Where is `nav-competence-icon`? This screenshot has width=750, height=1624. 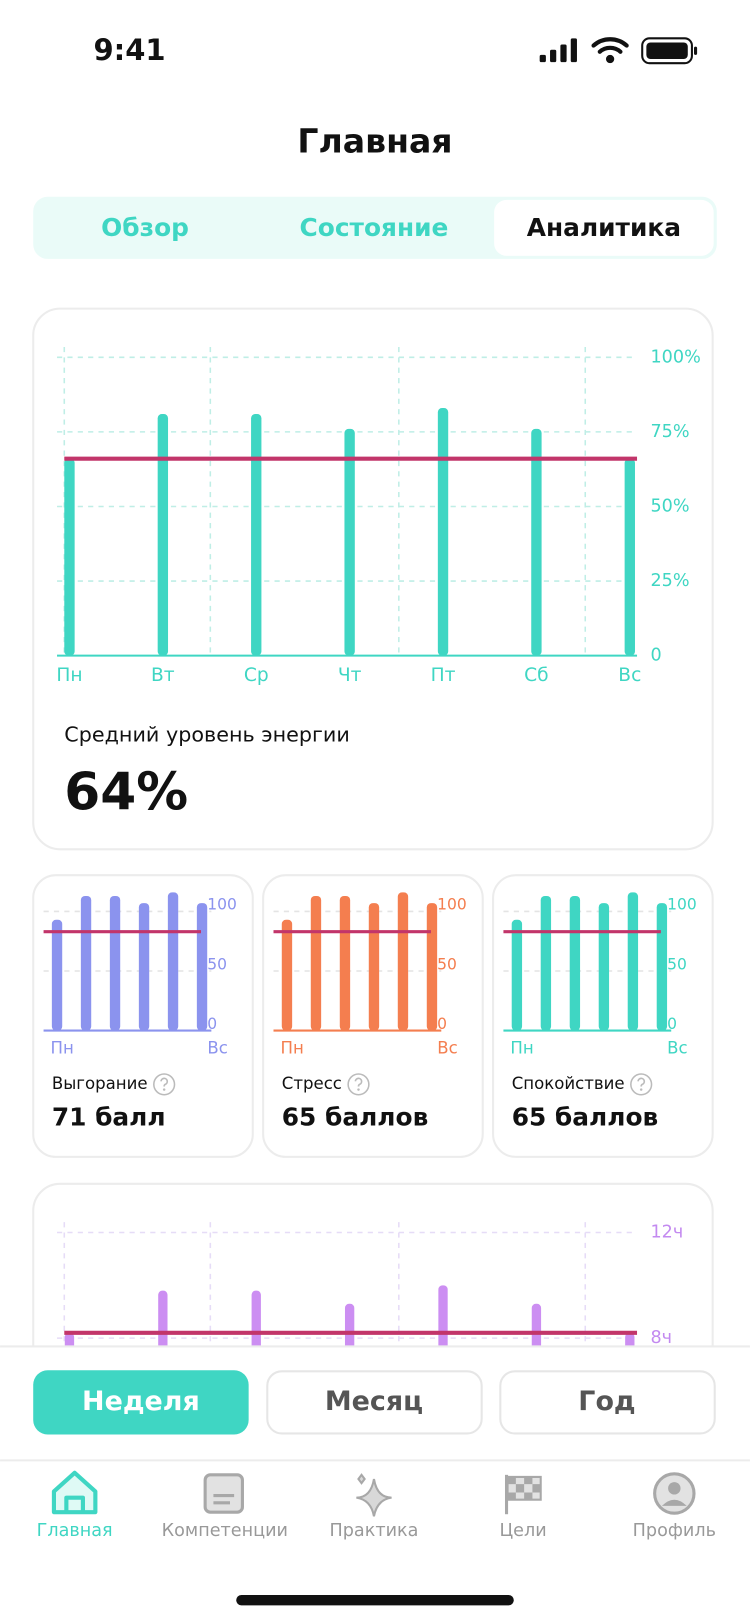 nav-competence-icon is located at coordinates (223, 1493).